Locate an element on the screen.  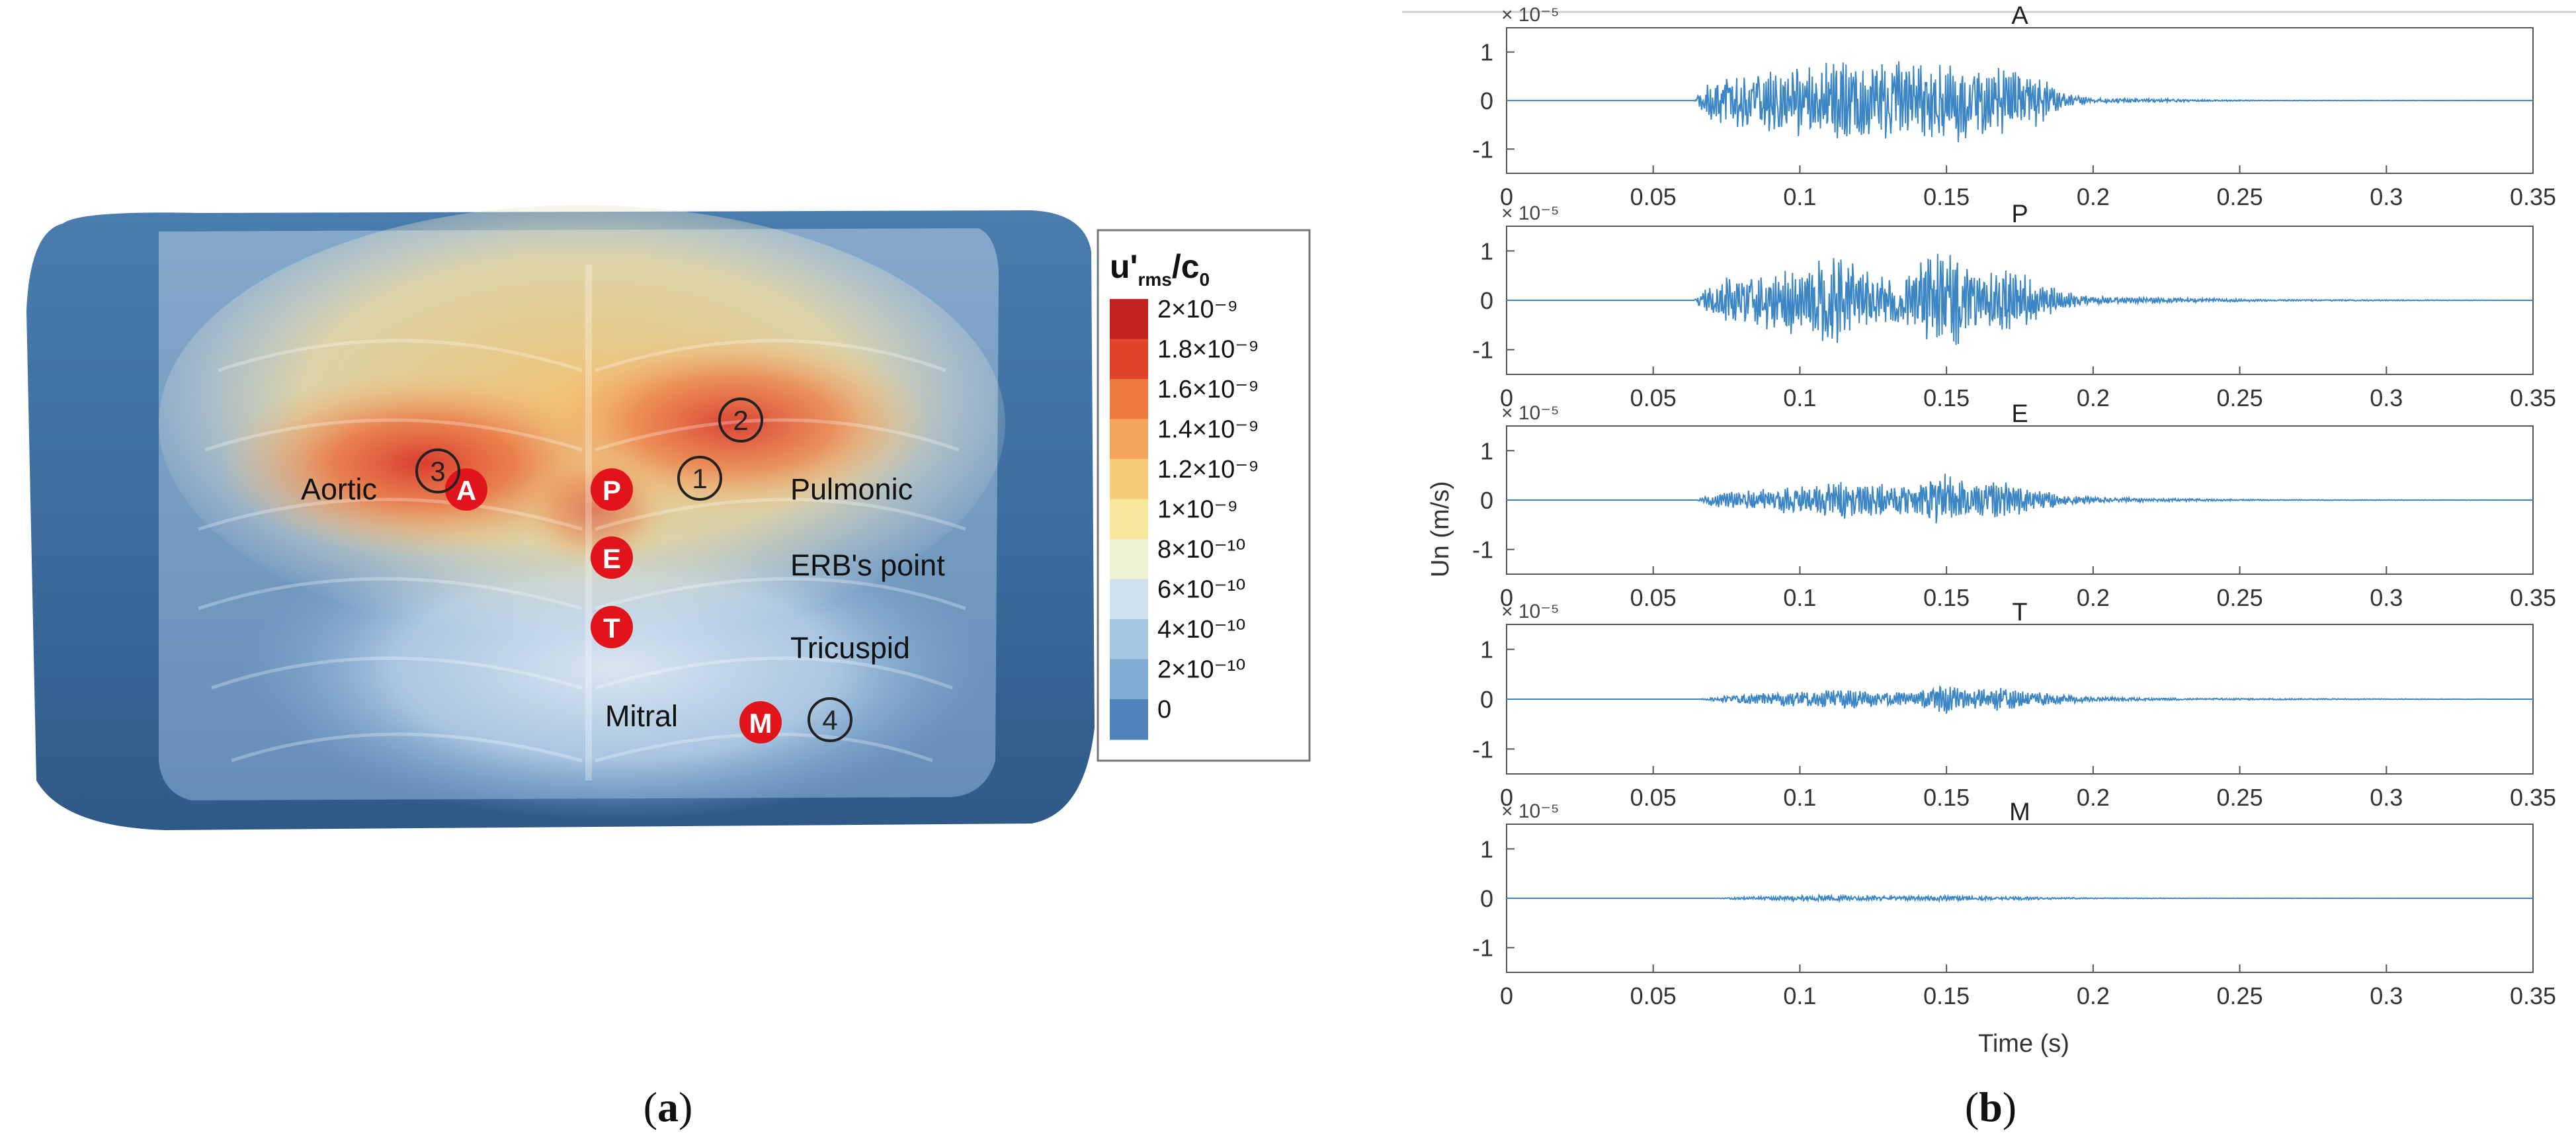
subplot-p-ylabel-2: -1 is located at coordinates (1482, 350).